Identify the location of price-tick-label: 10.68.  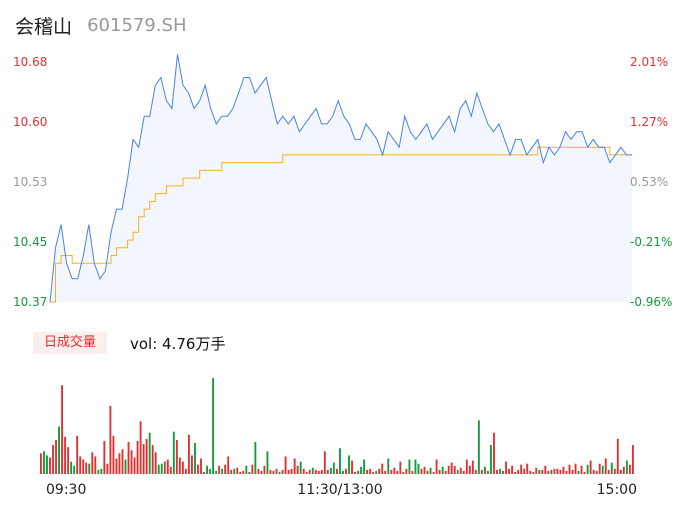
(30, 62).